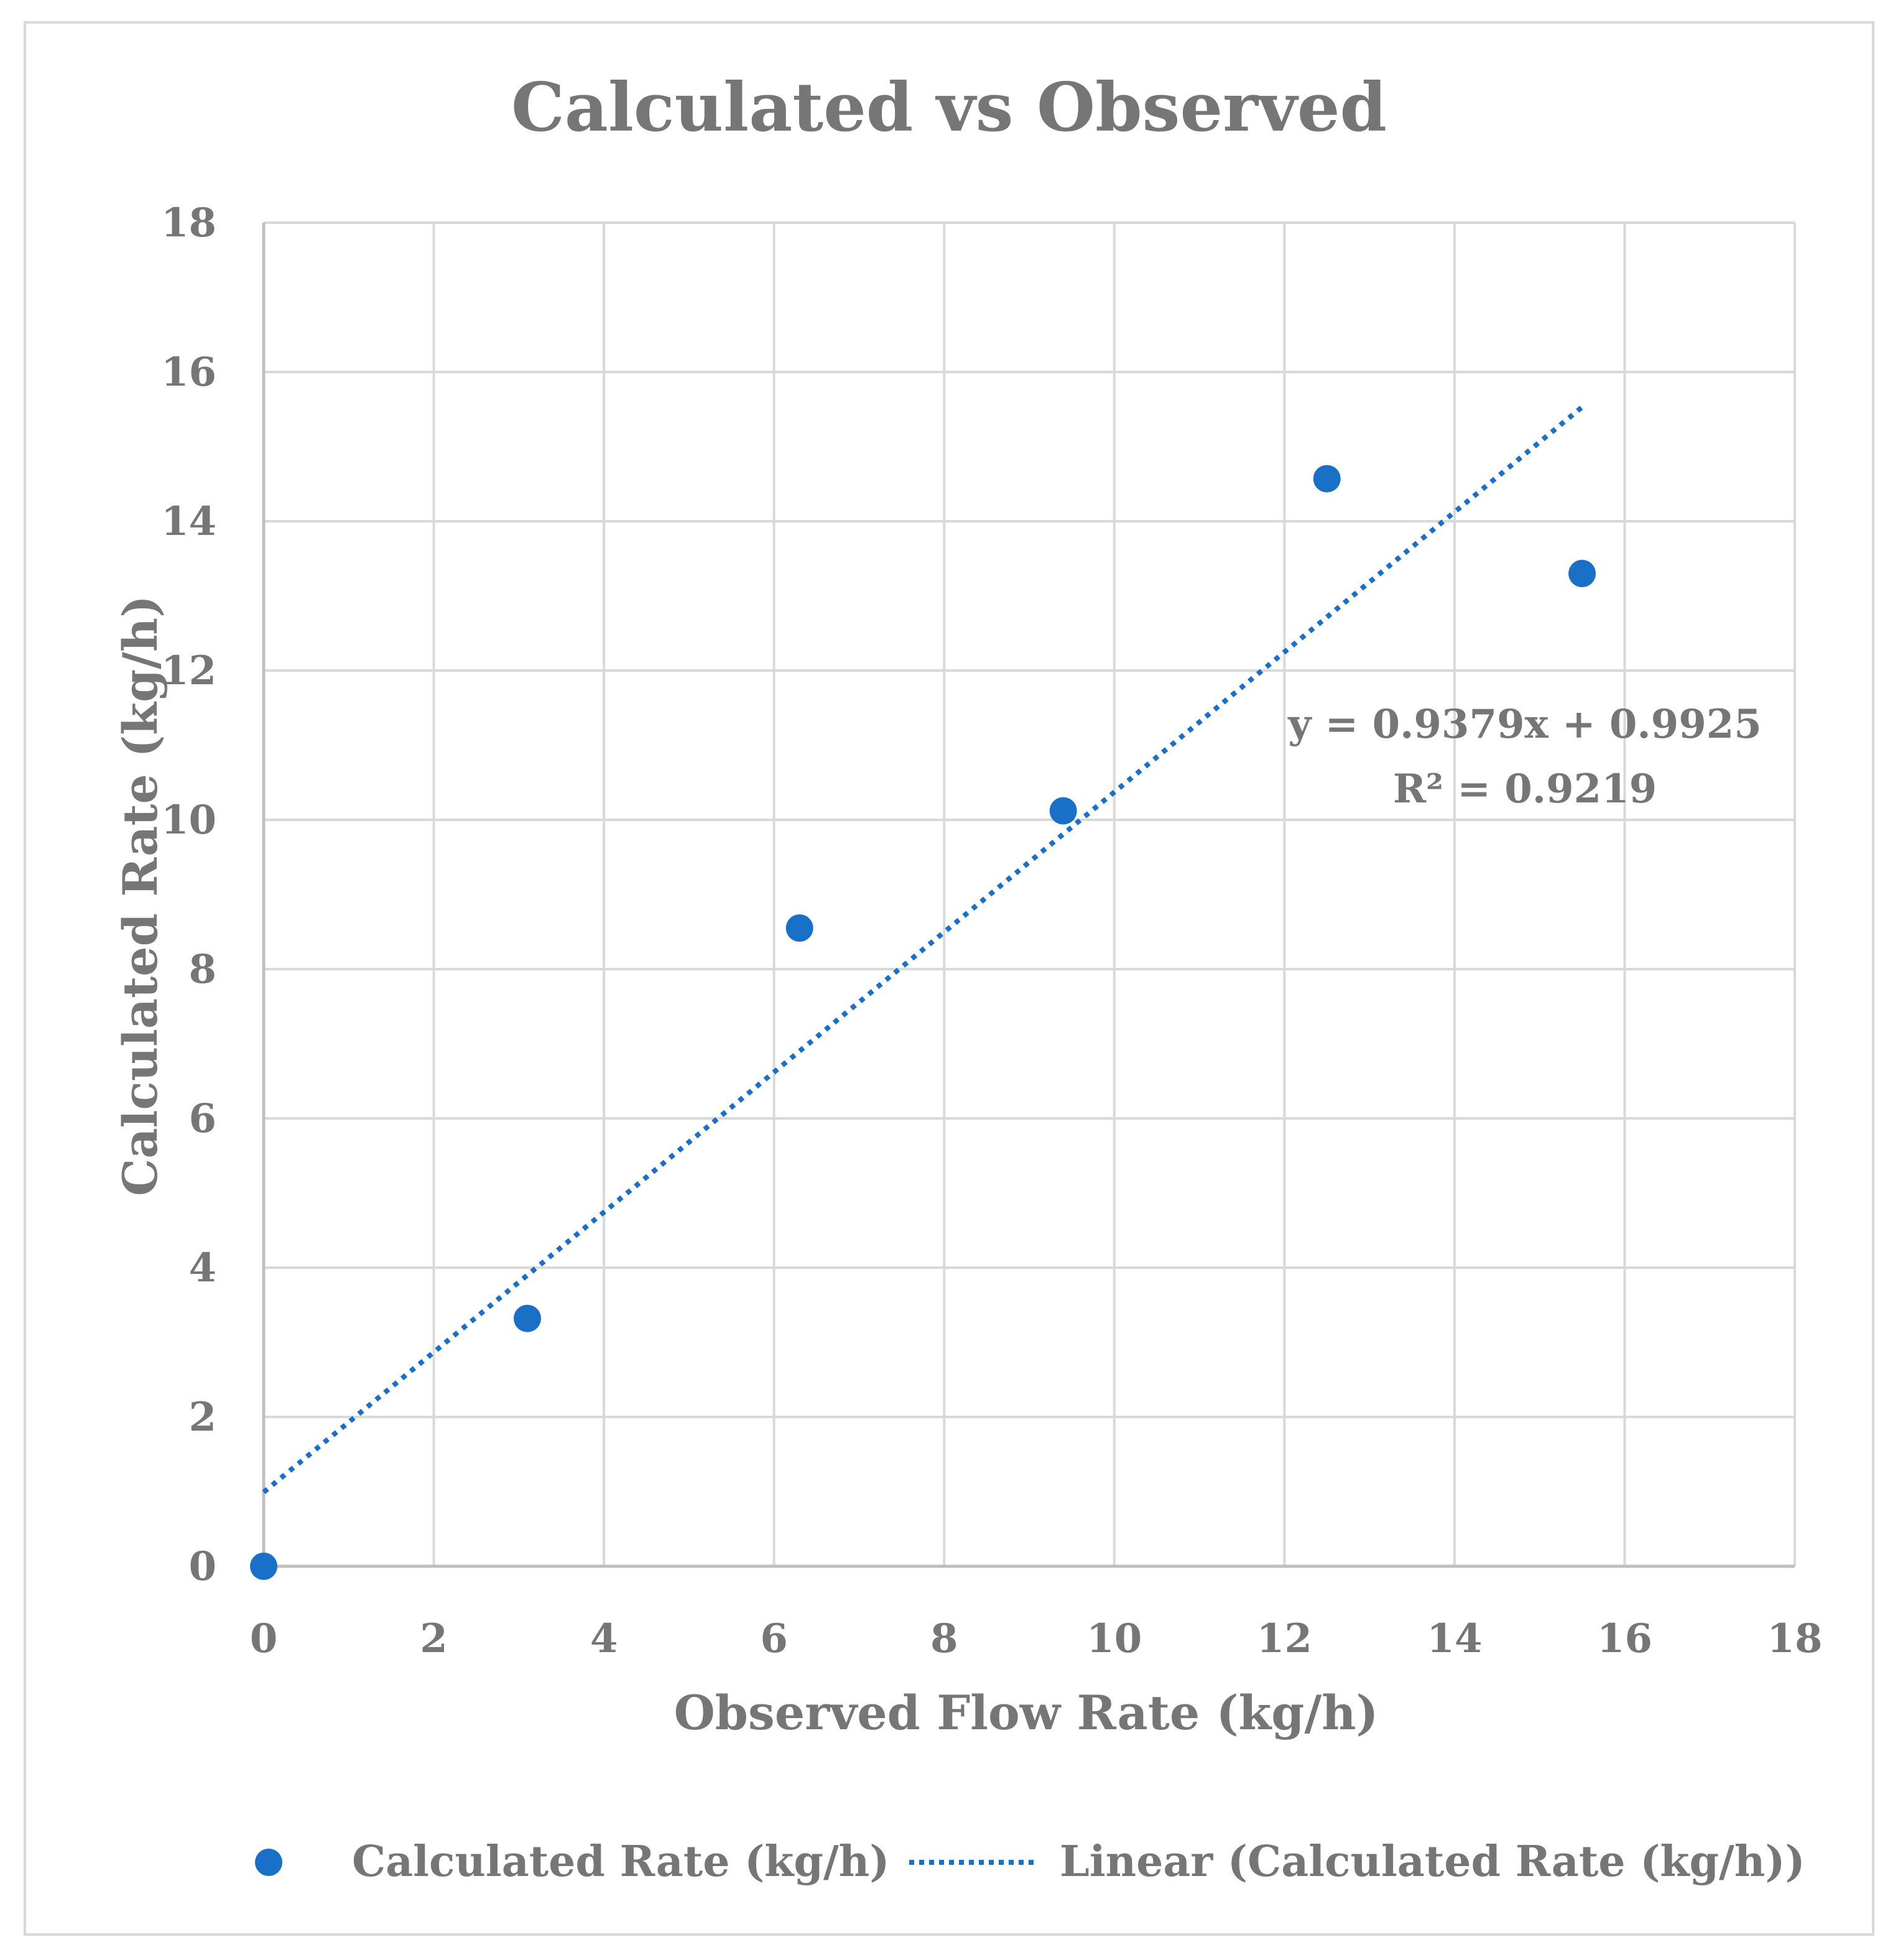 The height and width of the screenshot is (1960, 1898). I want to click on x-tick-label: 0, so click(264, 1638).